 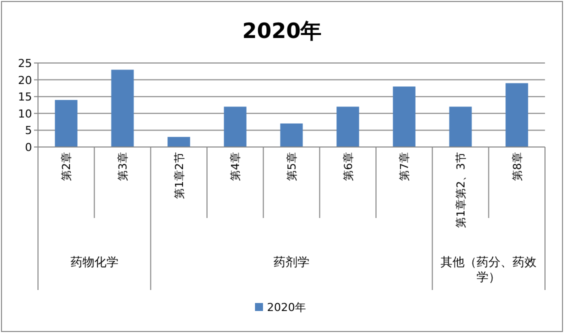 What do you see at coordinates (292, 166) in the screenshot?
I see `x-tick-label: 第5章` at bounding box center [292, 166].